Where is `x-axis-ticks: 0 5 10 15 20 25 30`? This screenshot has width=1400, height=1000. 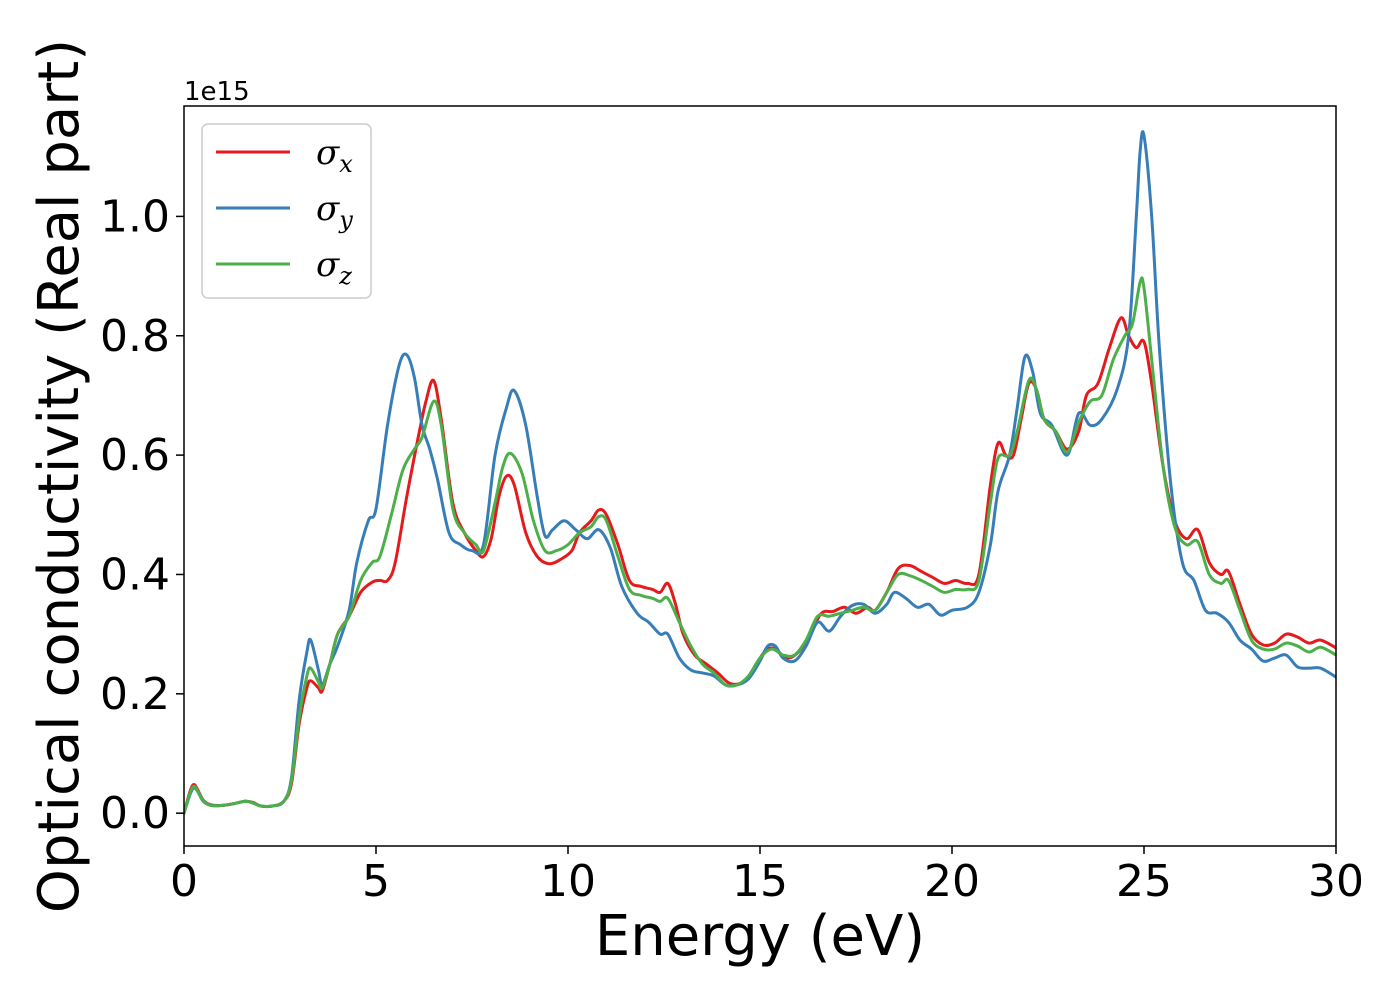
x-axis-ticks: 0 5 10 15 20 25 30 is located at coordinates (767, 876).